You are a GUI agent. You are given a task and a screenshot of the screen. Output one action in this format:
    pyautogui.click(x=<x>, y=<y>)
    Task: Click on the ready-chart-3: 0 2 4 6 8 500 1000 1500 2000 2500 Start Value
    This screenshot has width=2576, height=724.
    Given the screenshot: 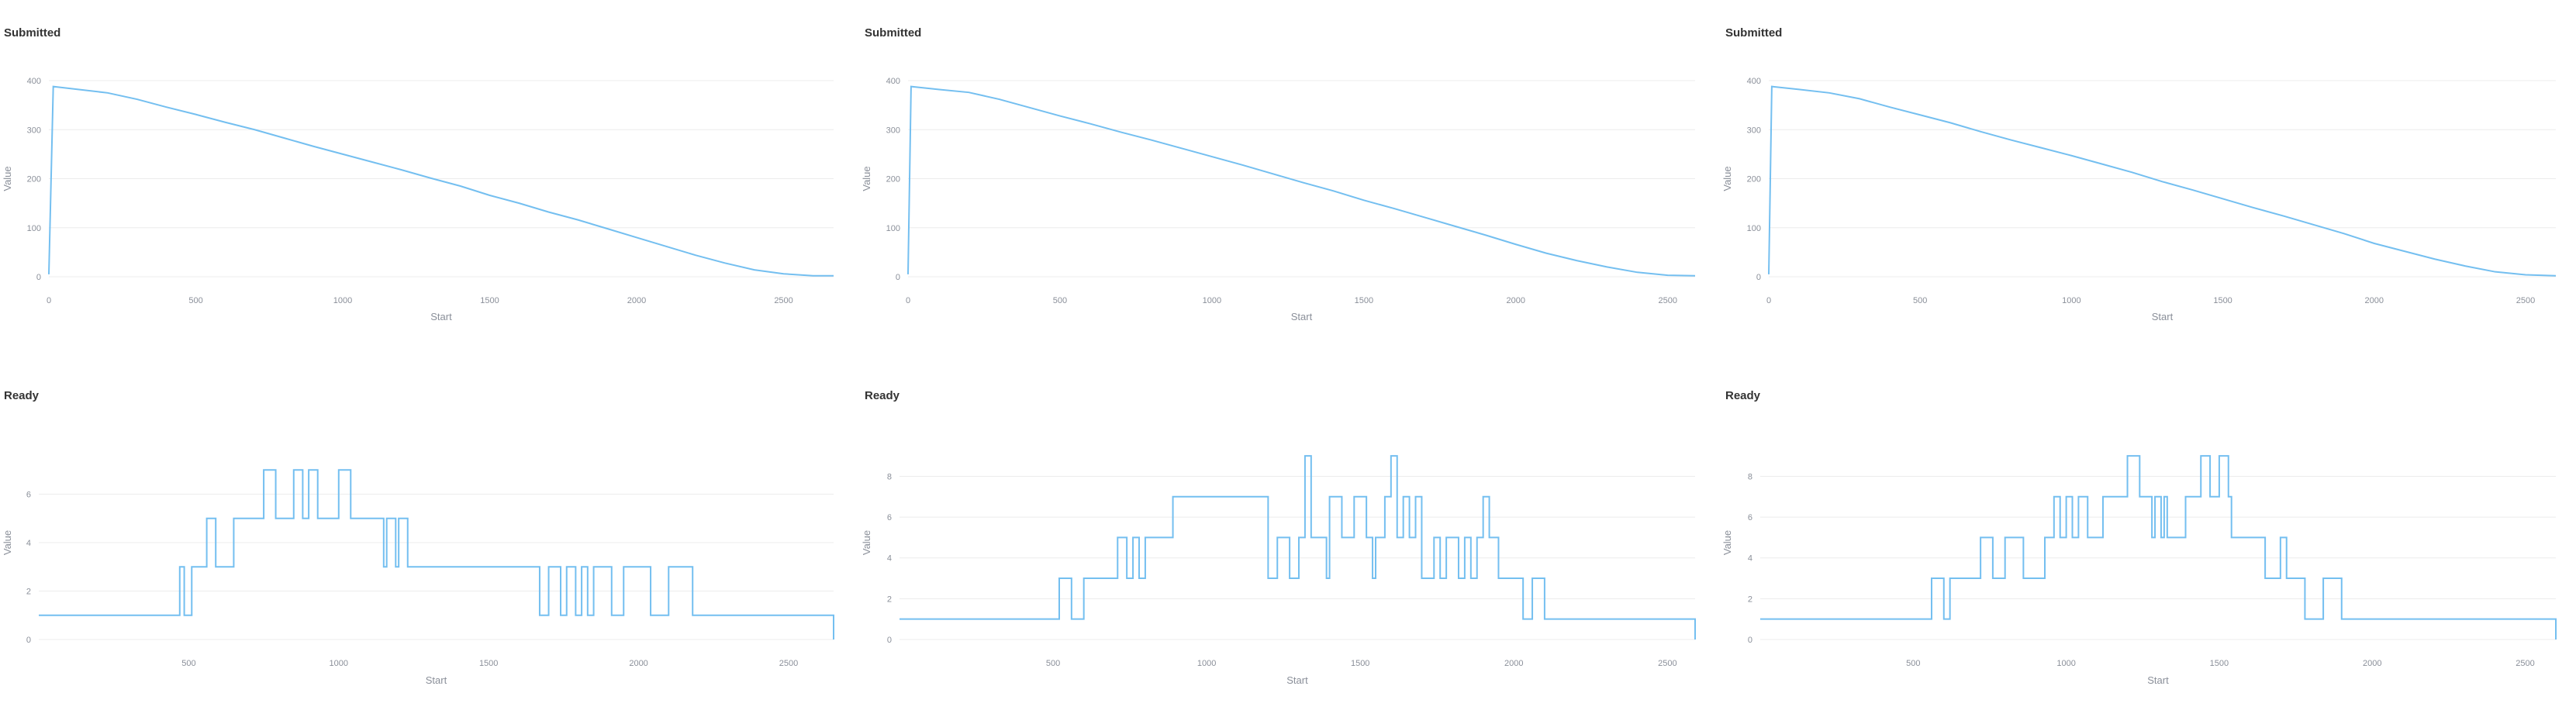 What is the action you would take?
    pyautogui.click(x=2139, y=570)
    